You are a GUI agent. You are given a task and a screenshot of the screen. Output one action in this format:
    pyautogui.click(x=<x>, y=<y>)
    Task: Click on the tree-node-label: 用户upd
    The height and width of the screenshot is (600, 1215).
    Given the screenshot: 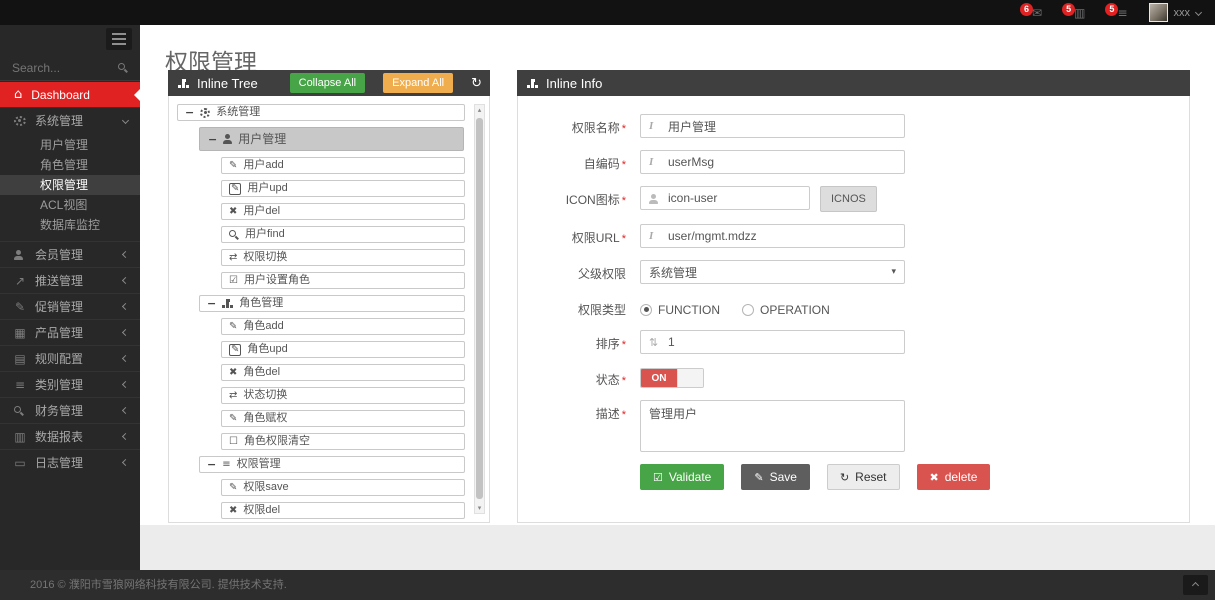 What is the action you would take?
    pyautogui.click(x=267, y=188)
    